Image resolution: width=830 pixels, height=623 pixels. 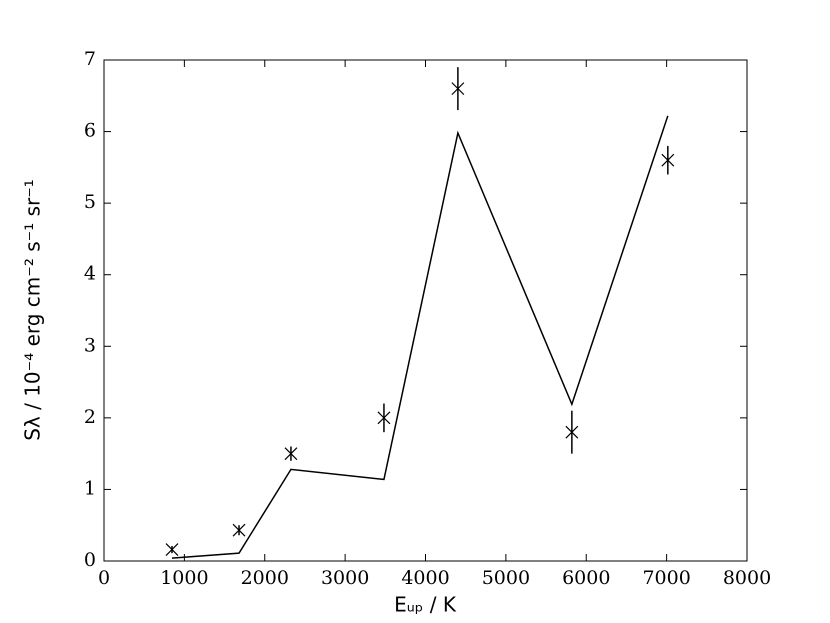 I want to click on x-tick-label: 7000, so click(x=666, y=578).